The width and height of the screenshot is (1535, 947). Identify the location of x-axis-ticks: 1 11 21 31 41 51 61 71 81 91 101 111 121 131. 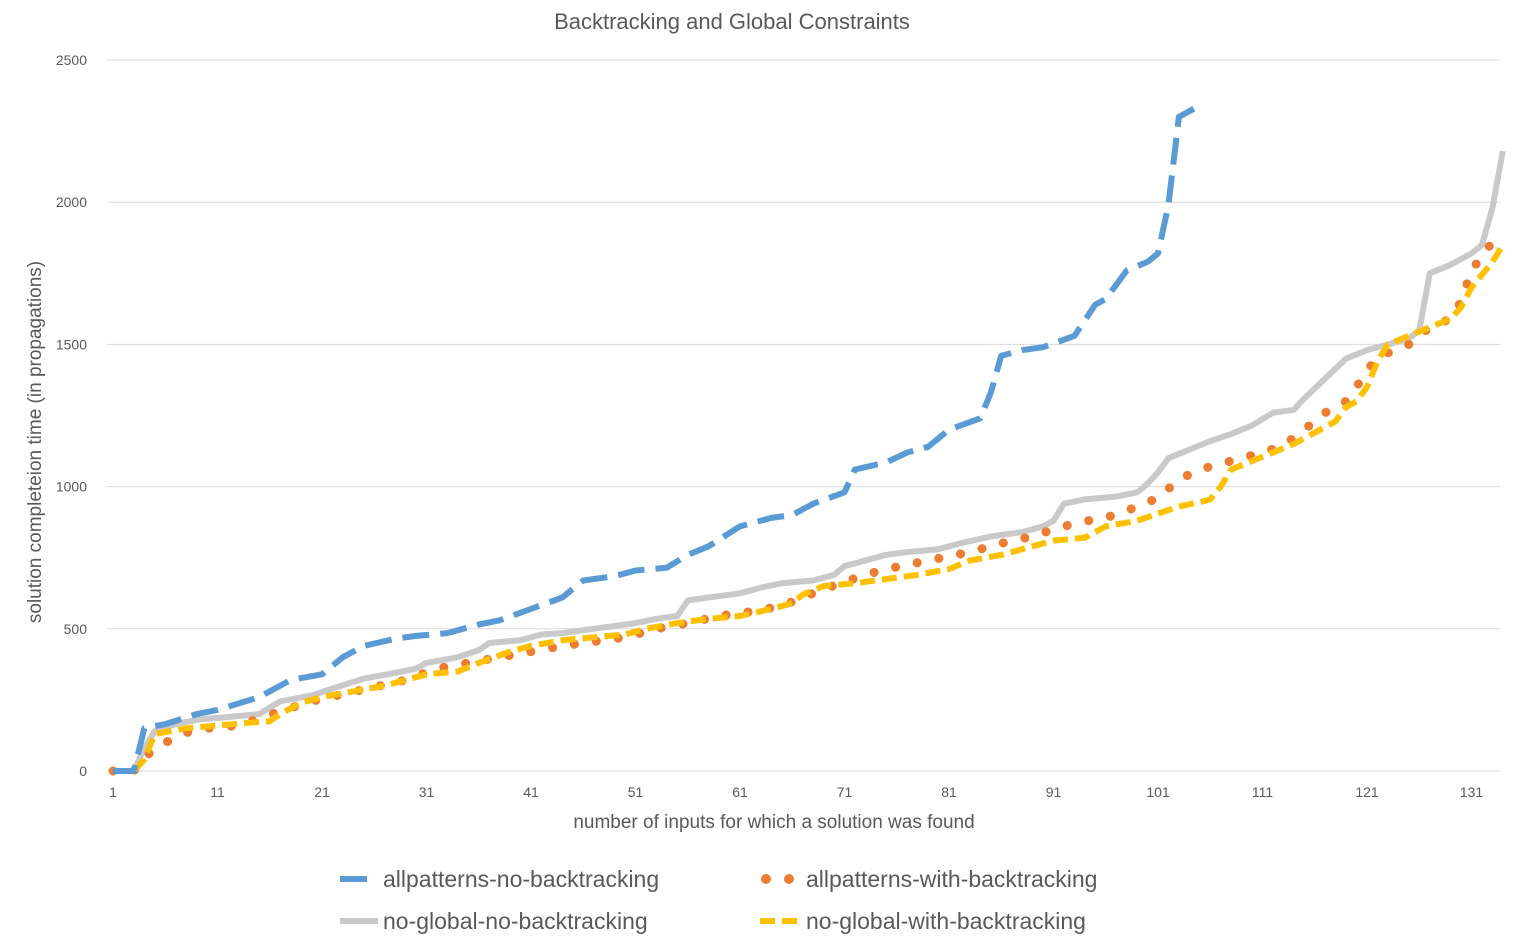
(796, 792).